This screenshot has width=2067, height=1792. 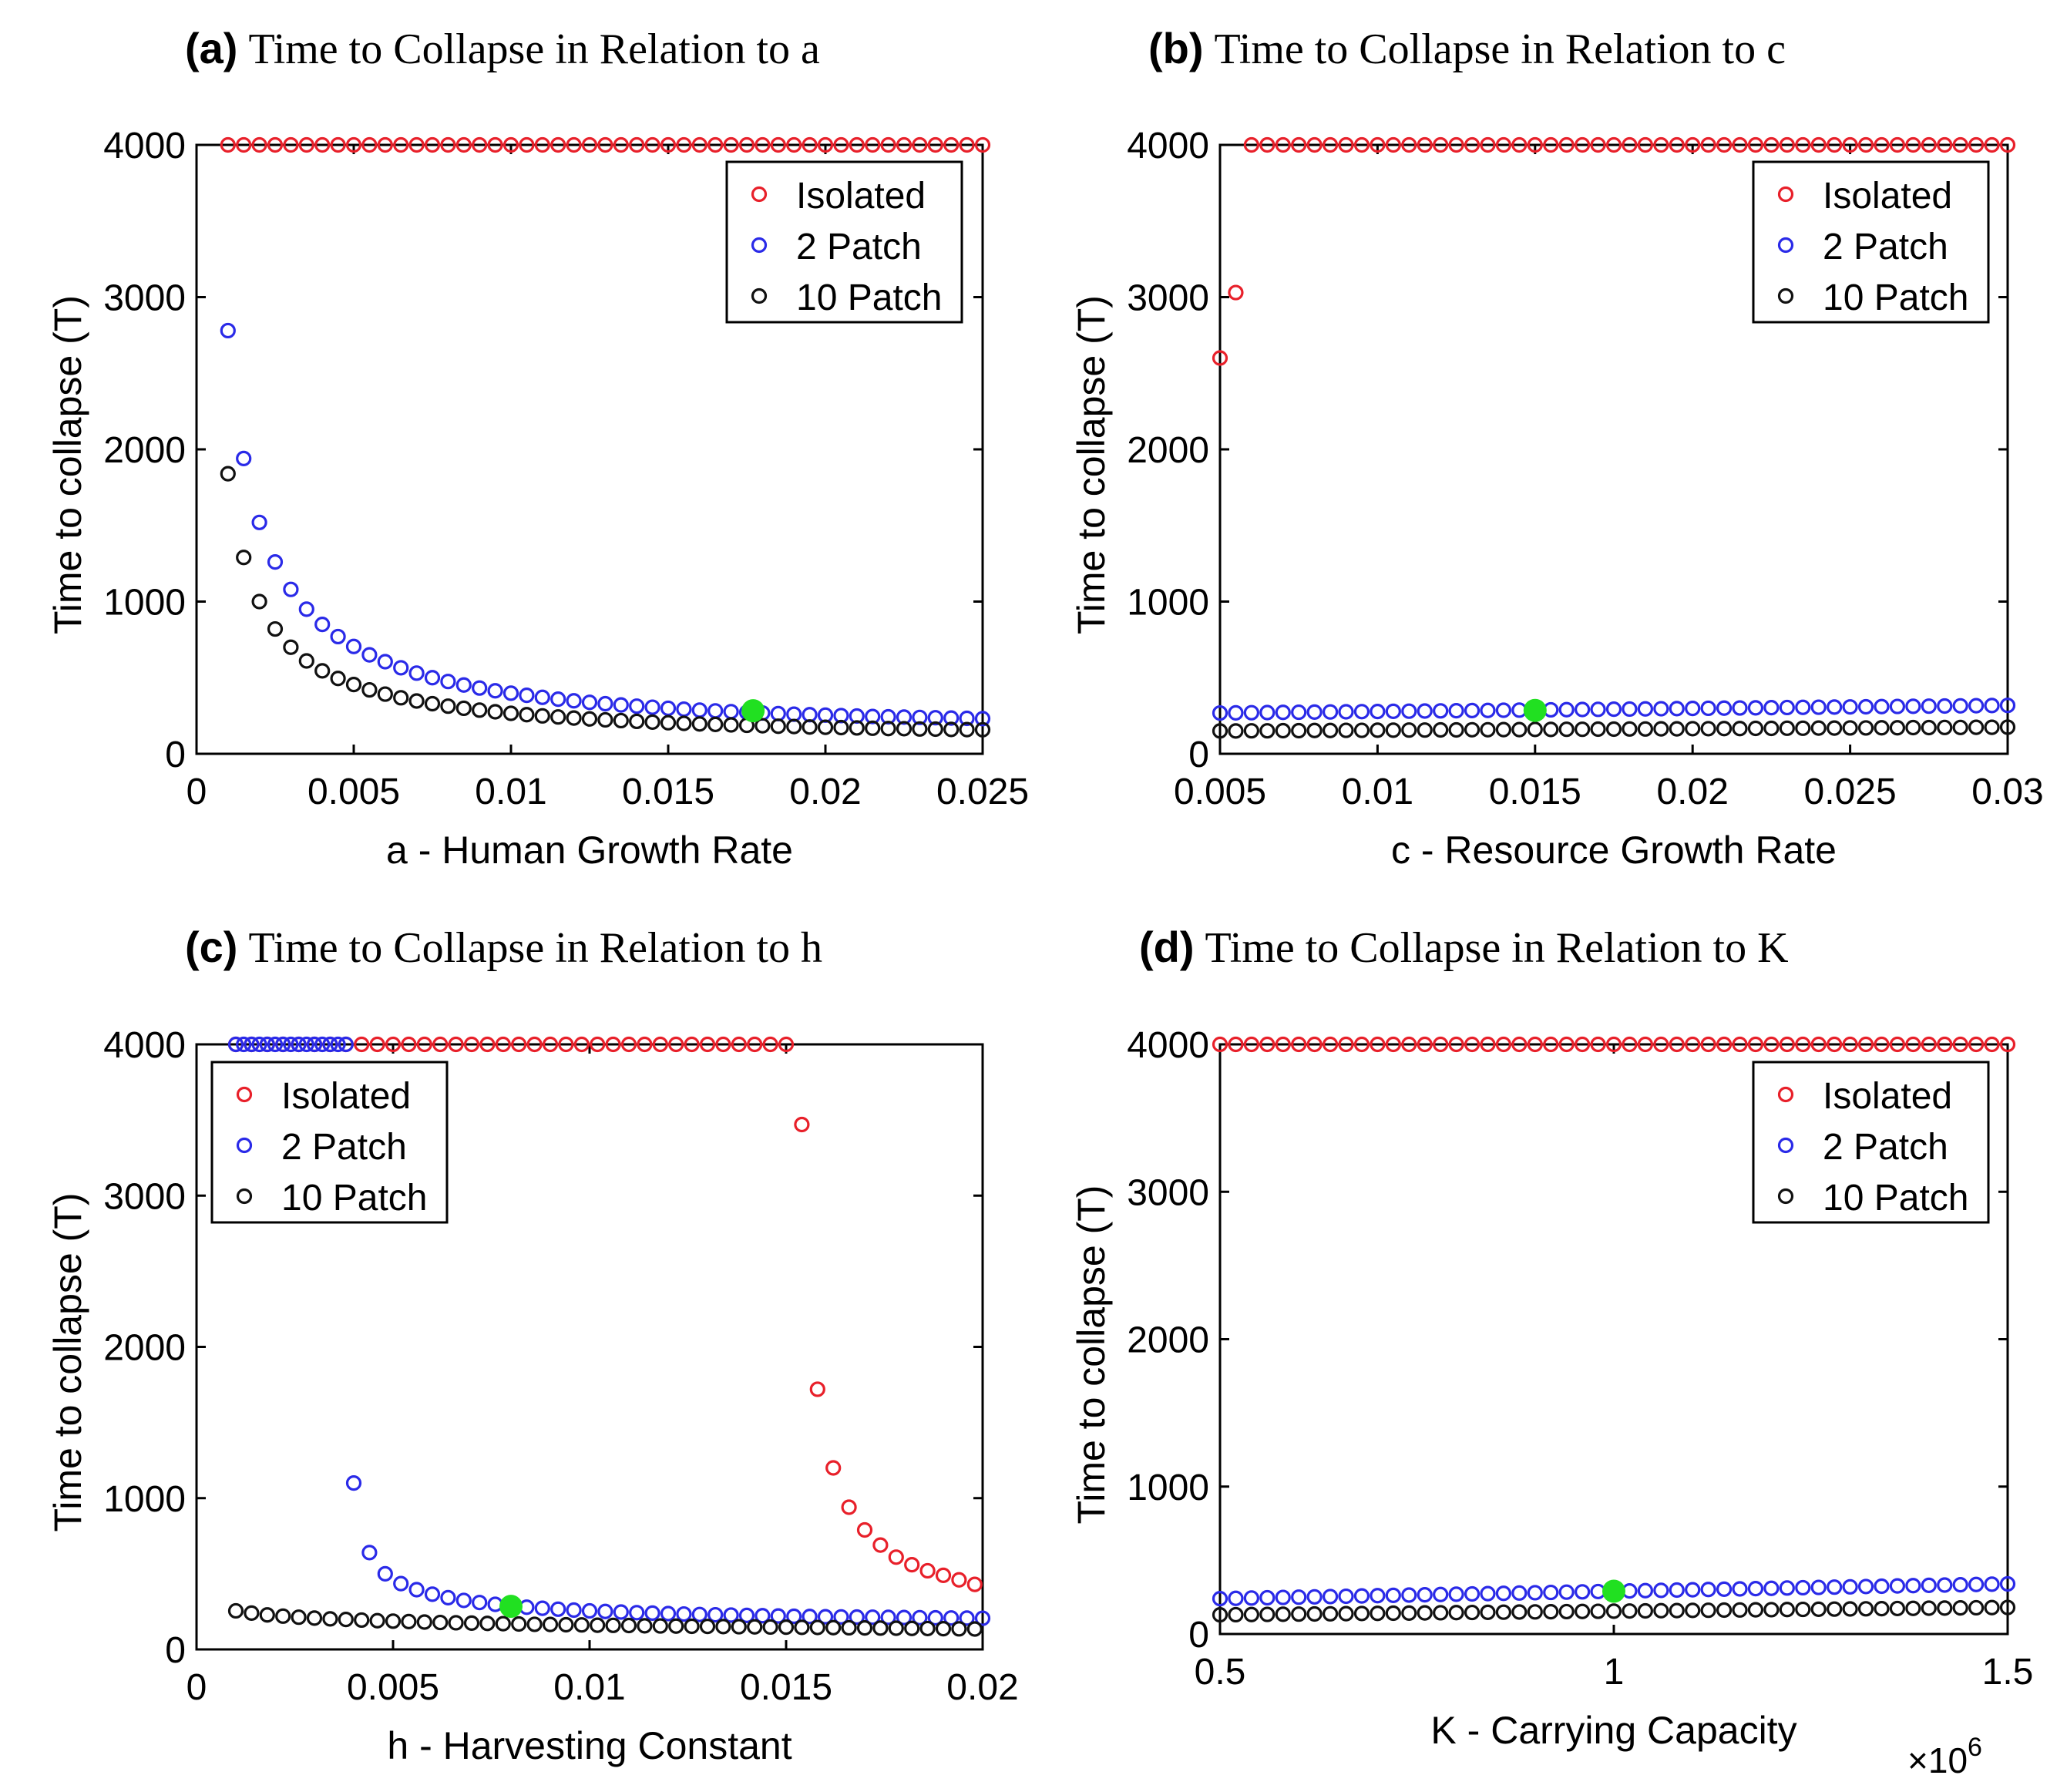 I want to click on y-tick-label: 4000, so click(x=144, y=1045).